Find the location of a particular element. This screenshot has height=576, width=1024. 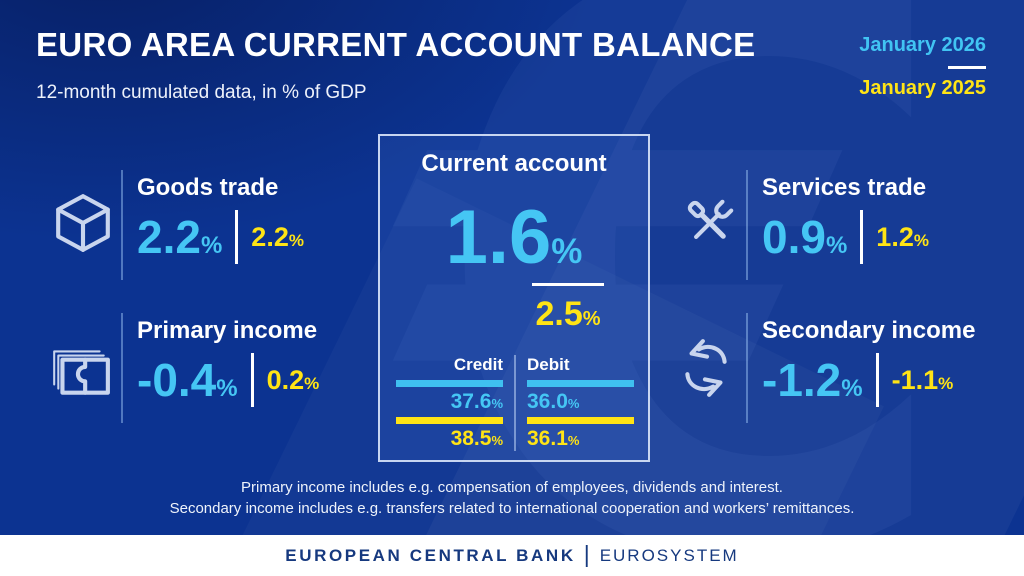

value-current: 2.2% is located at coordinates (180, 236).